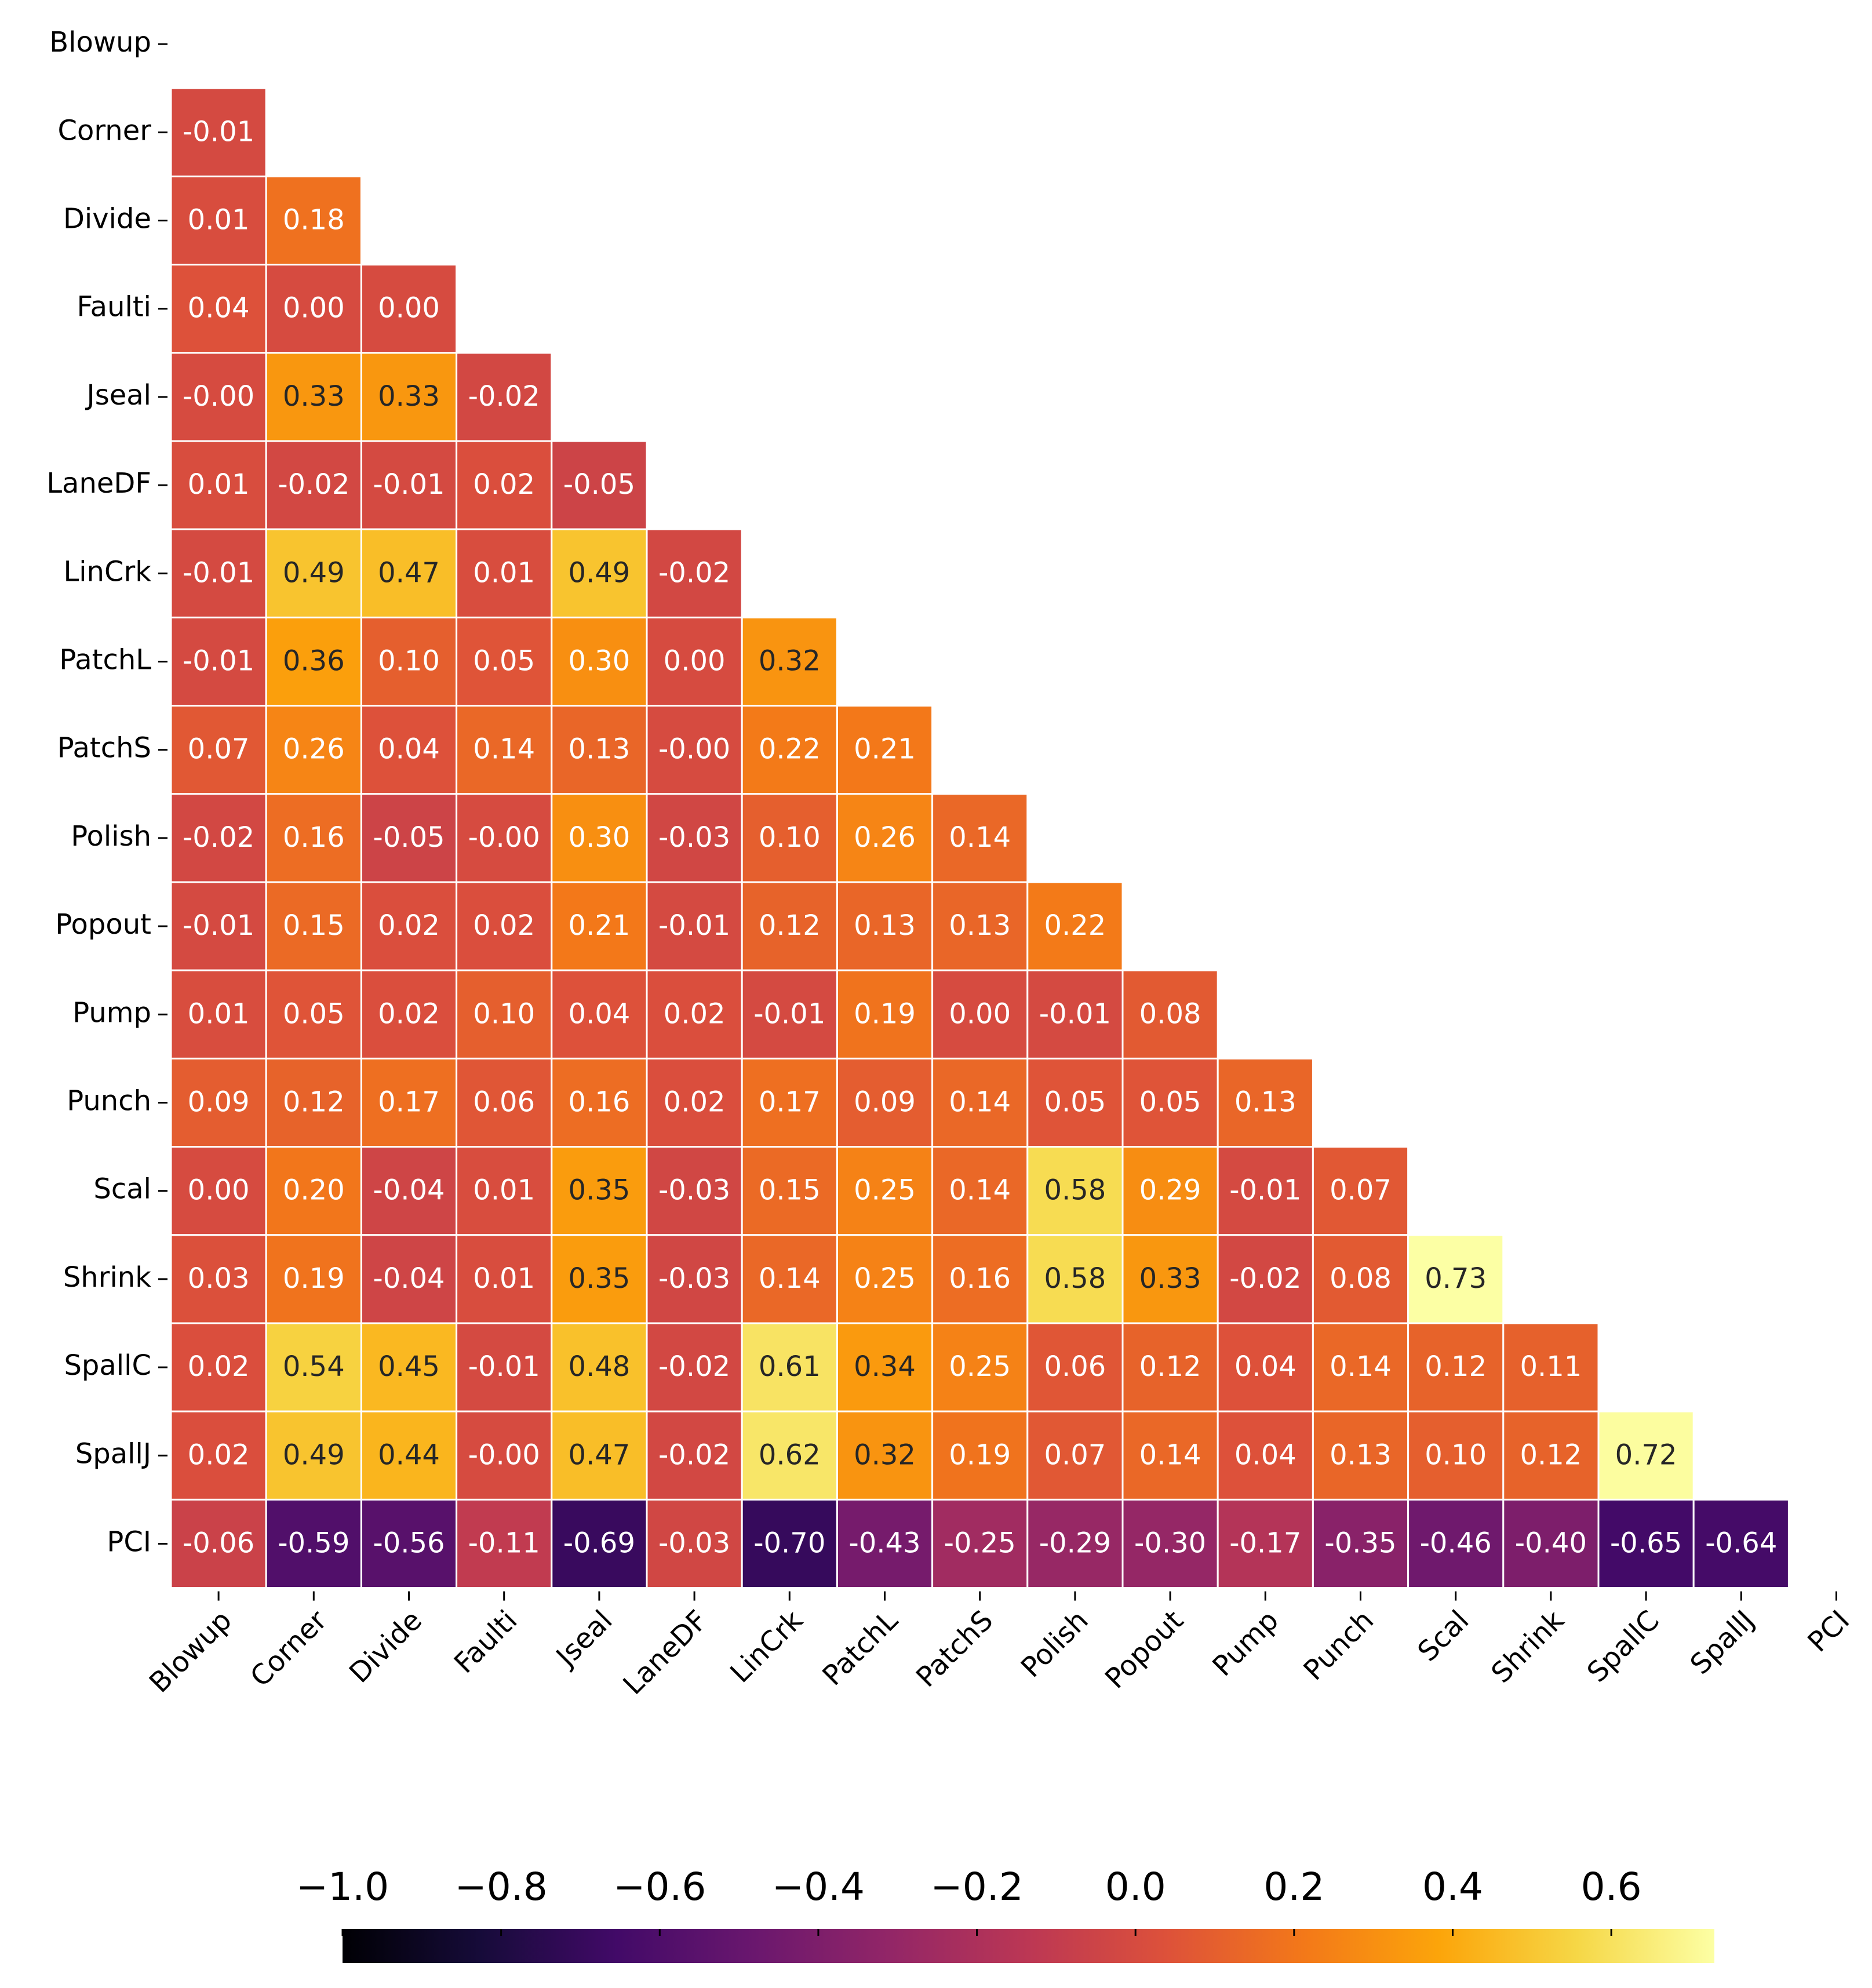  I want to click on cell-label: 0.16, so click(599, 1102).